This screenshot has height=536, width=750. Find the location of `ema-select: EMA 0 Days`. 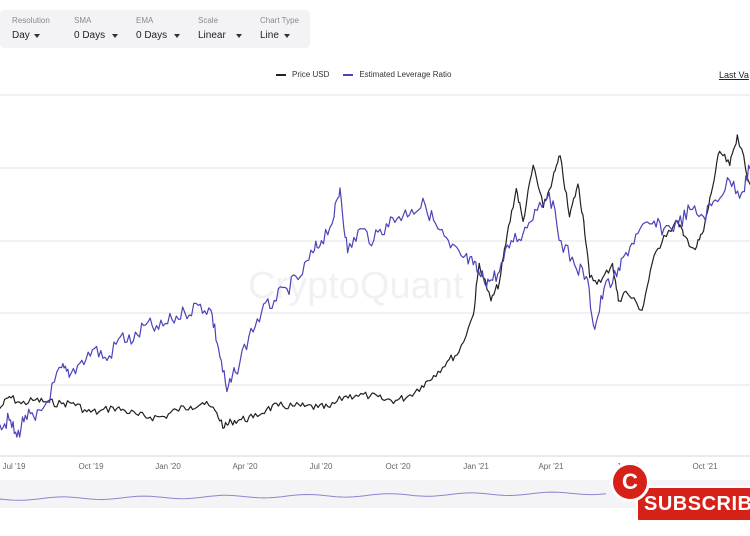

ema-select: EMA 0 Days is located at coordinates (155, 29).